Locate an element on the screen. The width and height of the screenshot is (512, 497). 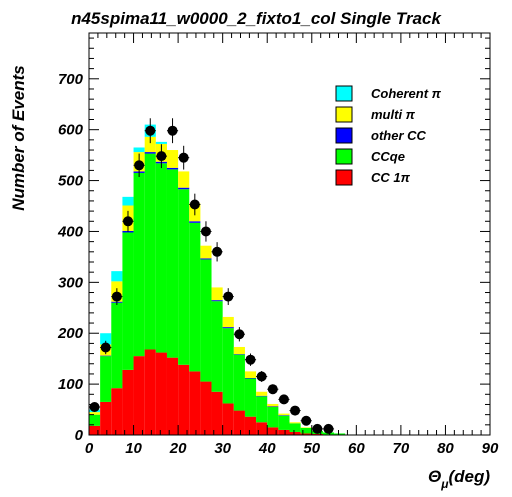
y-tick-label-400: 400 is located at coordinates (70, 231).